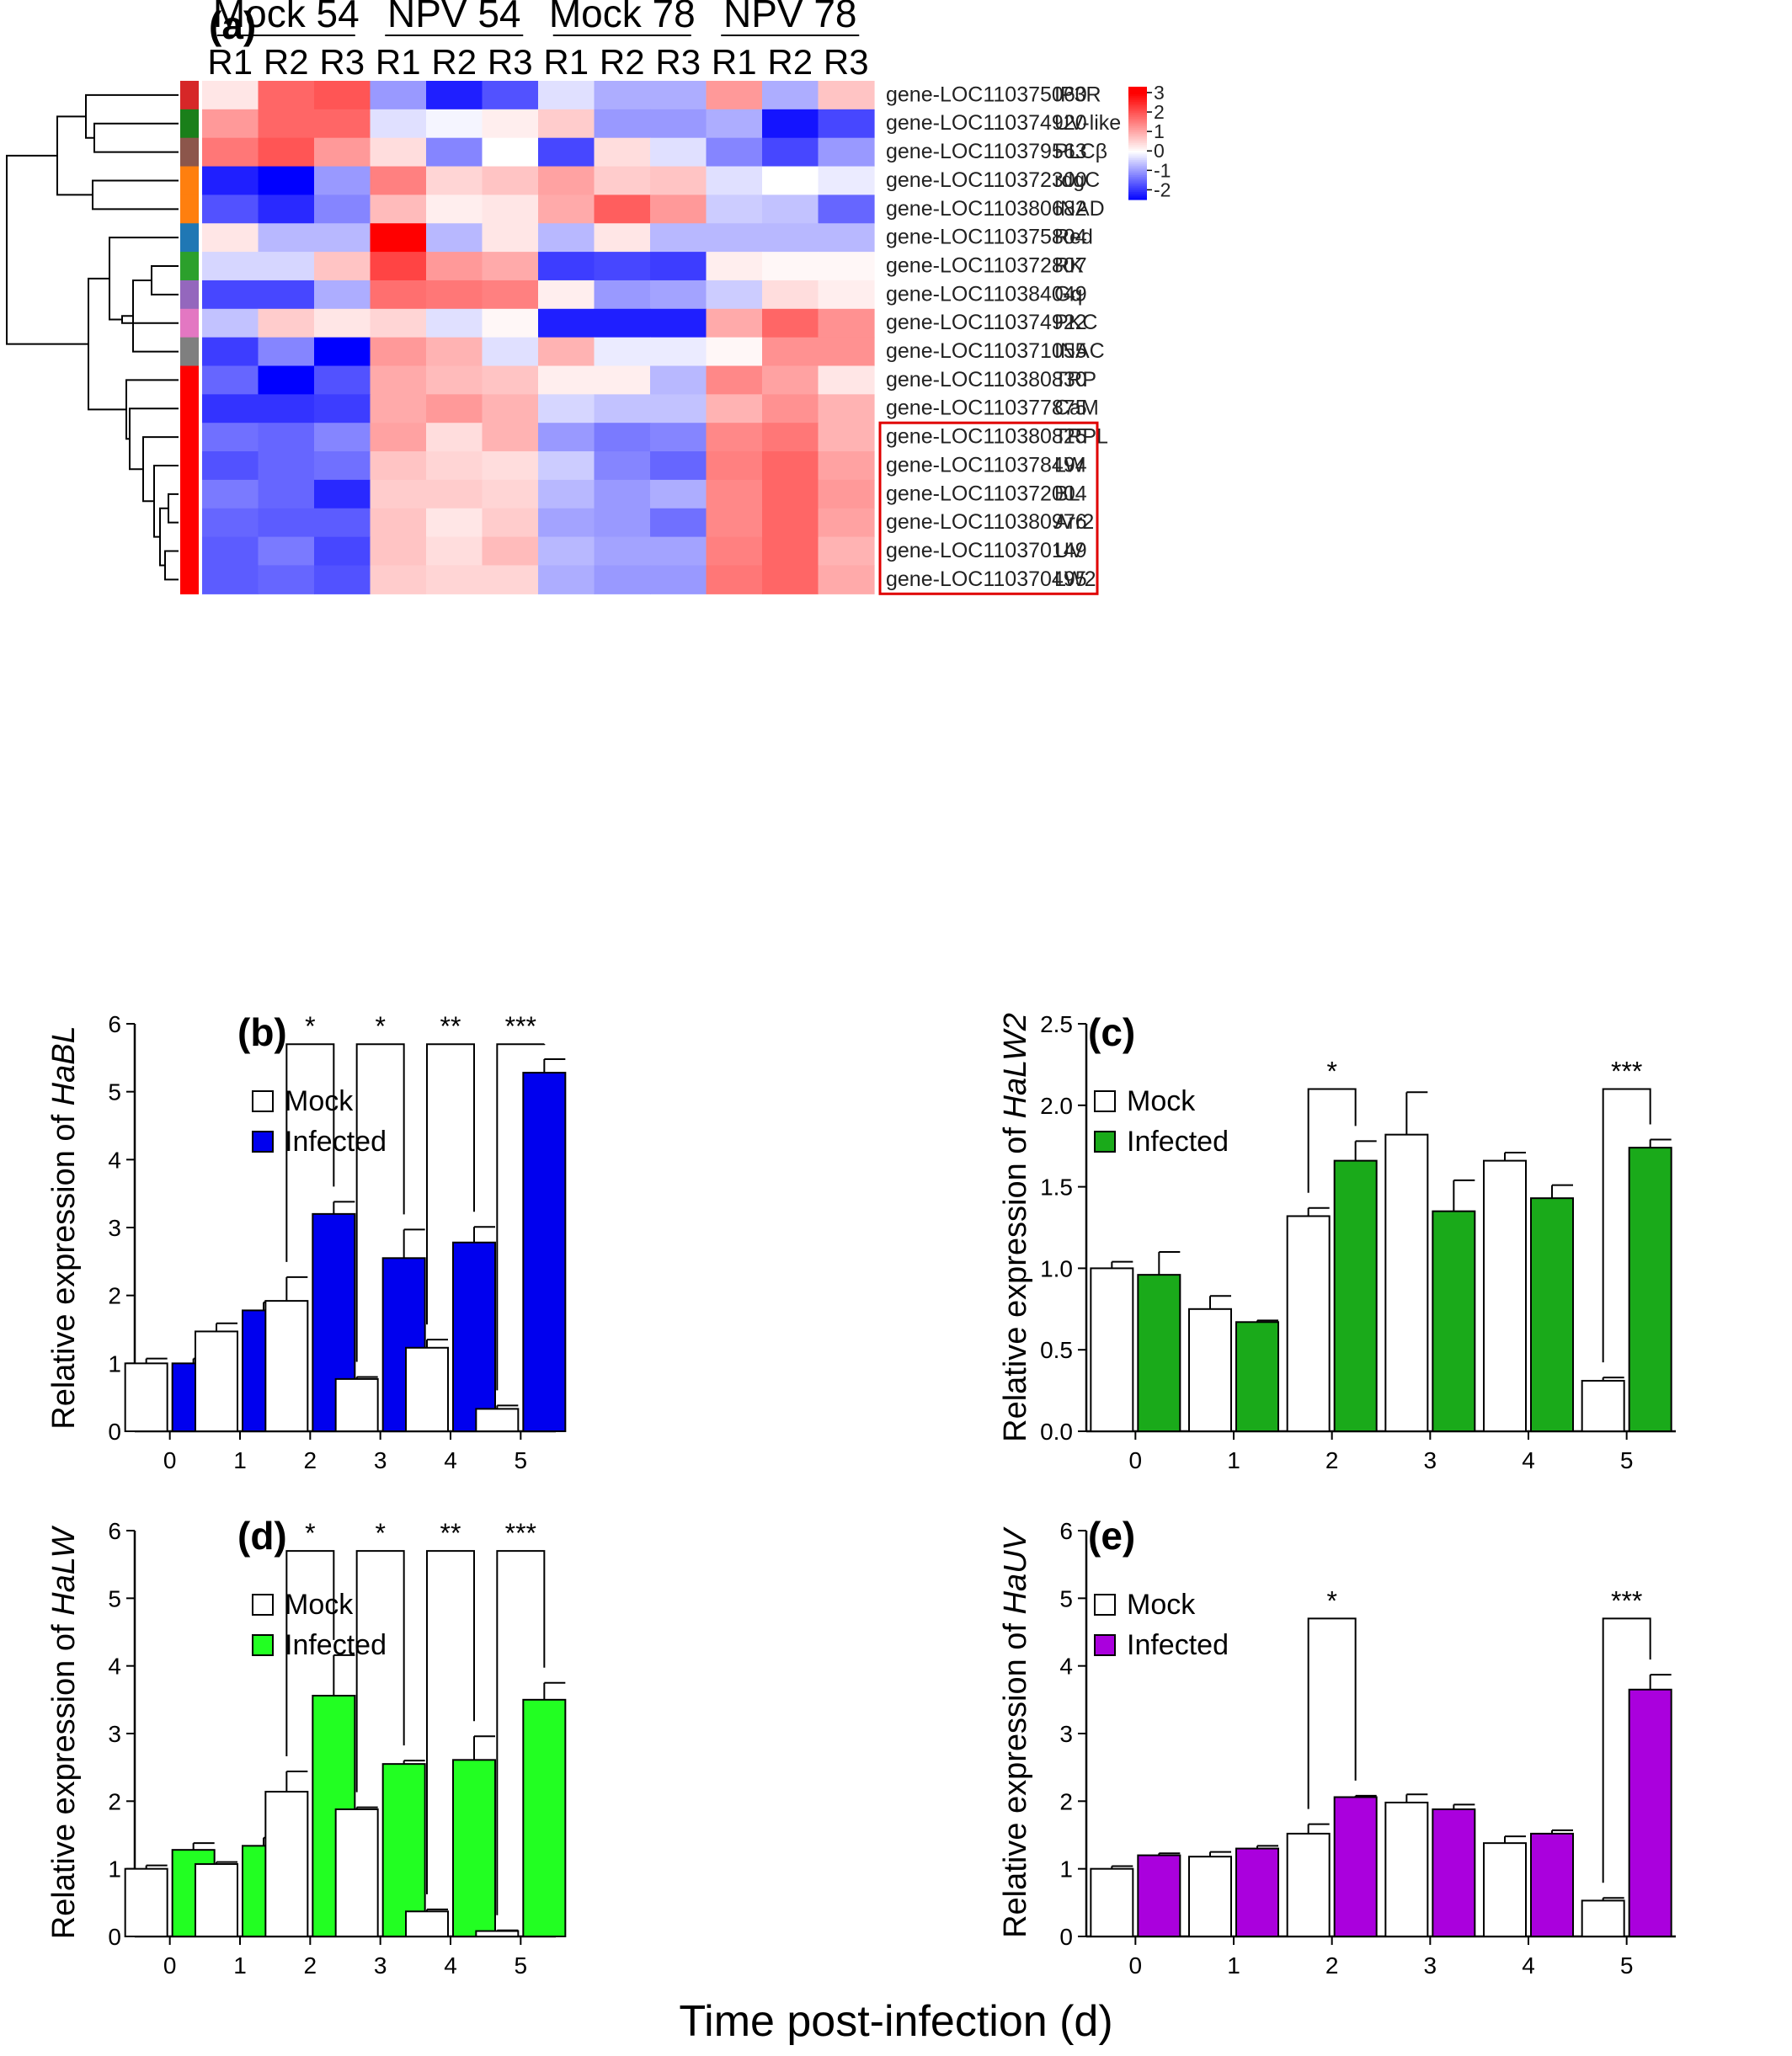 Image resolution: width=1792 pixels, height=2056 pixels. I want to click on gene-id-label: gene-LOC110380825, so click(986, 437).